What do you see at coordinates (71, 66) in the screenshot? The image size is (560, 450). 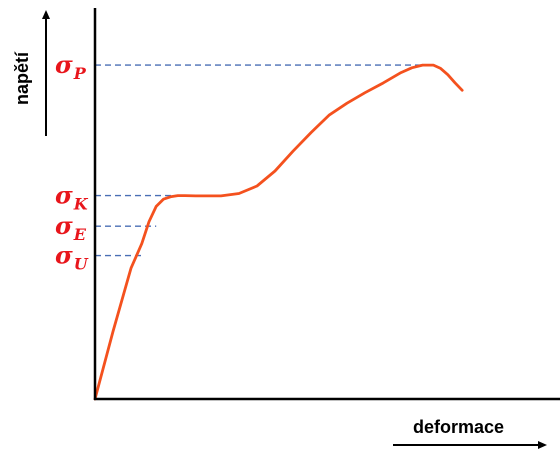 I see `level-label-sigma-p: σP` at bounding box center [71, 66].